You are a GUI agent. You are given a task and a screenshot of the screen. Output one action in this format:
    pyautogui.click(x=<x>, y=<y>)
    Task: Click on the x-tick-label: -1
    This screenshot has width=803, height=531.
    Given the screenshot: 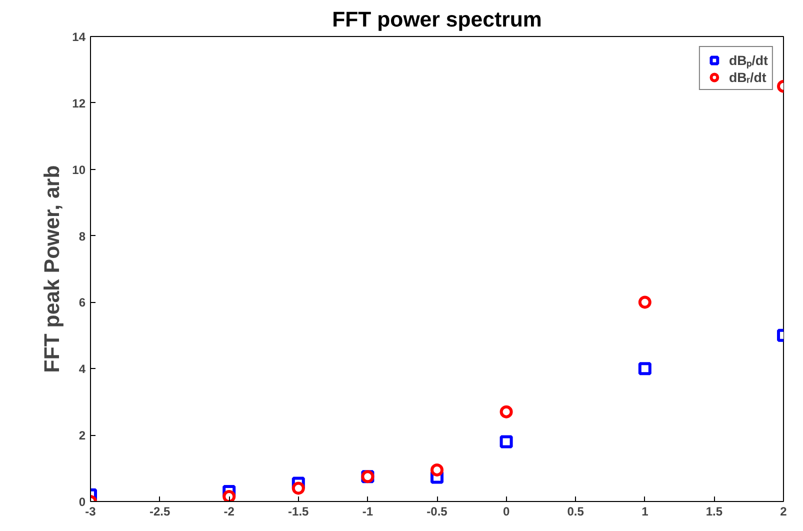 What is the action you would take?
    pyautogui.click(x=368, y=511)
    